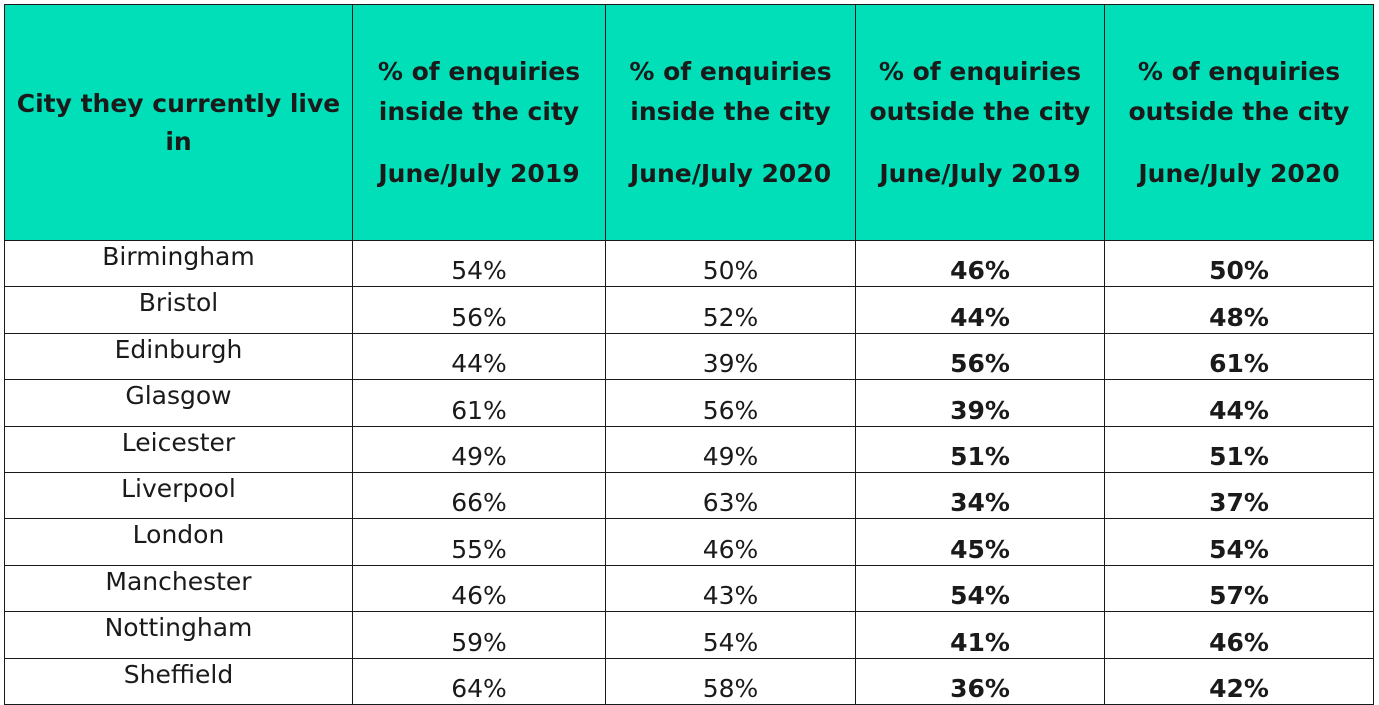 This screenshot has width=1379, height=705. I want to click on table-row: Edinburgh 44% 39% 56% 61%, so click(689, 356).